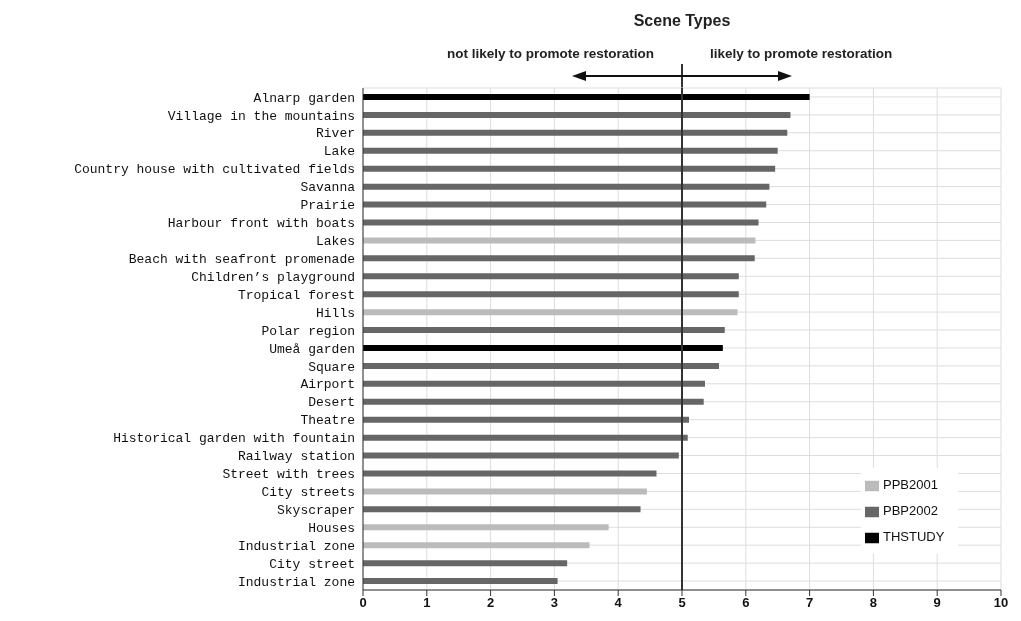  Describe the element at coordinates (308, 493) in the screenshot. I see `y-tick-label: City streets` at that location.